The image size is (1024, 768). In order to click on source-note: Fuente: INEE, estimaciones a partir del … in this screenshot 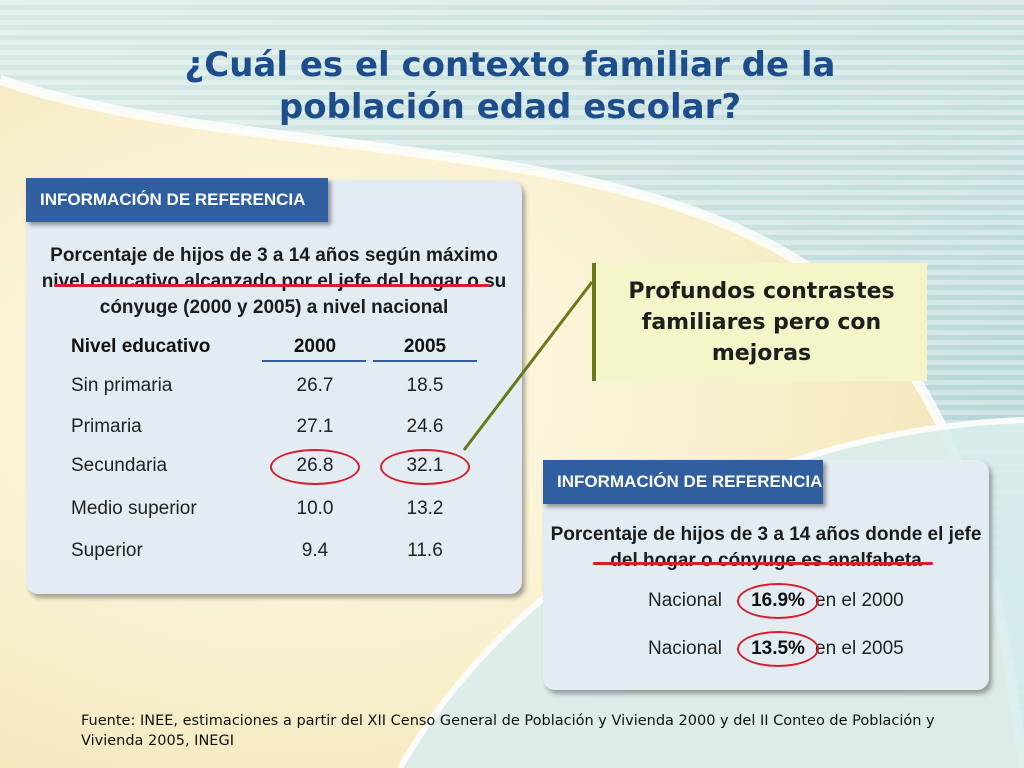, I will do `click(508, 731)`.